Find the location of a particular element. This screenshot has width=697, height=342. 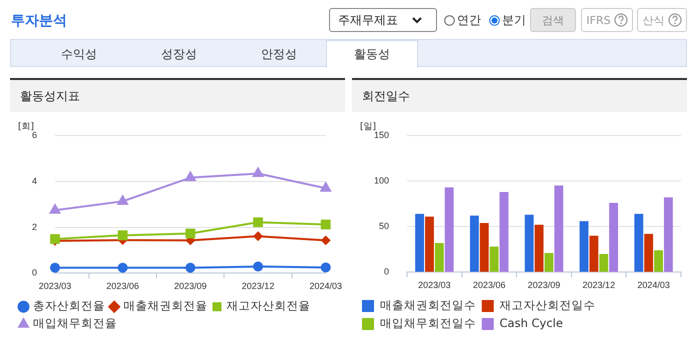

y-tick-label: 50 is located at coordinates (384, 226).